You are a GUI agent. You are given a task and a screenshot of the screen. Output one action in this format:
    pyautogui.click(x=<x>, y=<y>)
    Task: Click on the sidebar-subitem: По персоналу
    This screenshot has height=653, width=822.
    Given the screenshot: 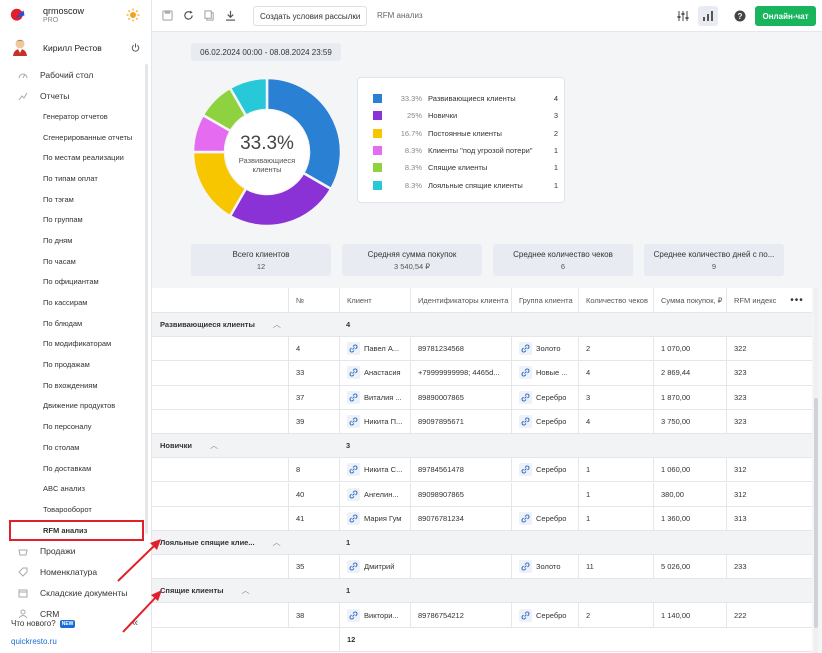 What is the action you would take?
    pyautogui.click(x=67, y=427)
    